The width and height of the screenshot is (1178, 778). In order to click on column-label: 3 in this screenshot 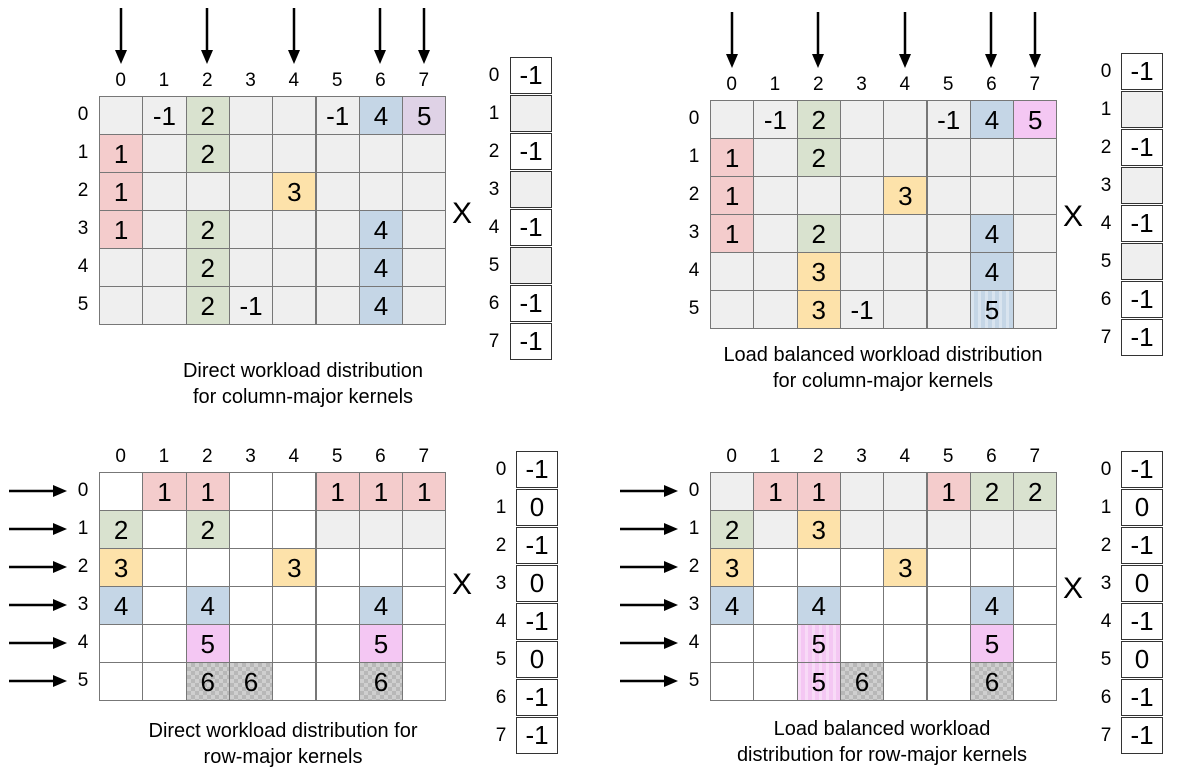, I will do `click(861, 456)`.